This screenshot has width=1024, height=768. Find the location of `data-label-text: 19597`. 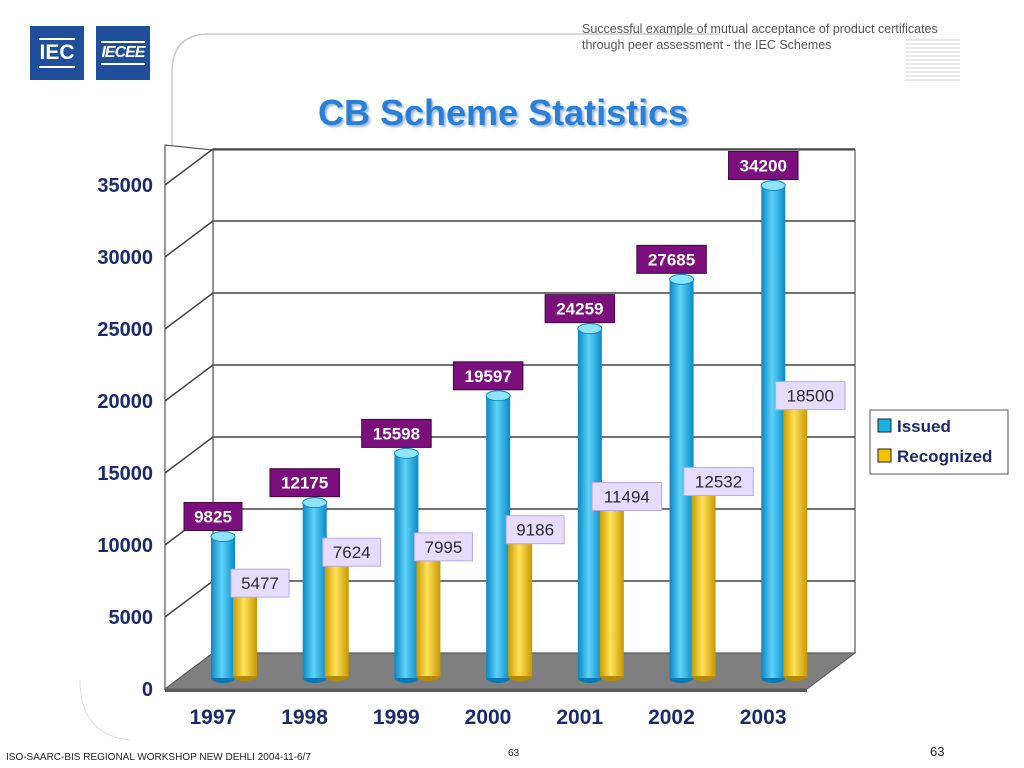

data-label-text: 19597 is located at coordinates (488, 376).